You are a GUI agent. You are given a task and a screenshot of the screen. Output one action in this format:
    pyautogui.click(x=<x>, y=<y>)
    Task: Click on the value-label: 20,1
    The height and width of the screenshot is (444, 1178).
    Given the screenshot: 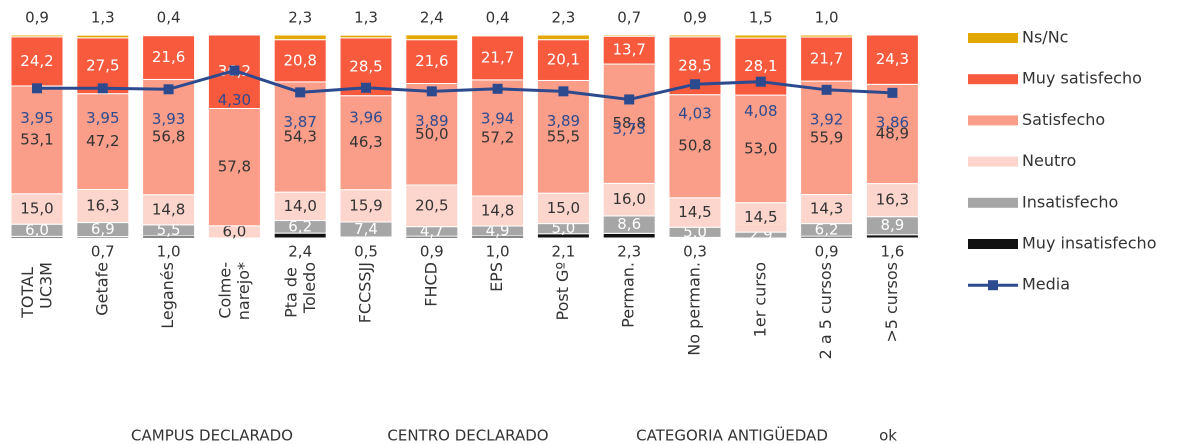 What is the action you would take?
    pyautogui.click(x=563, y=60)
    